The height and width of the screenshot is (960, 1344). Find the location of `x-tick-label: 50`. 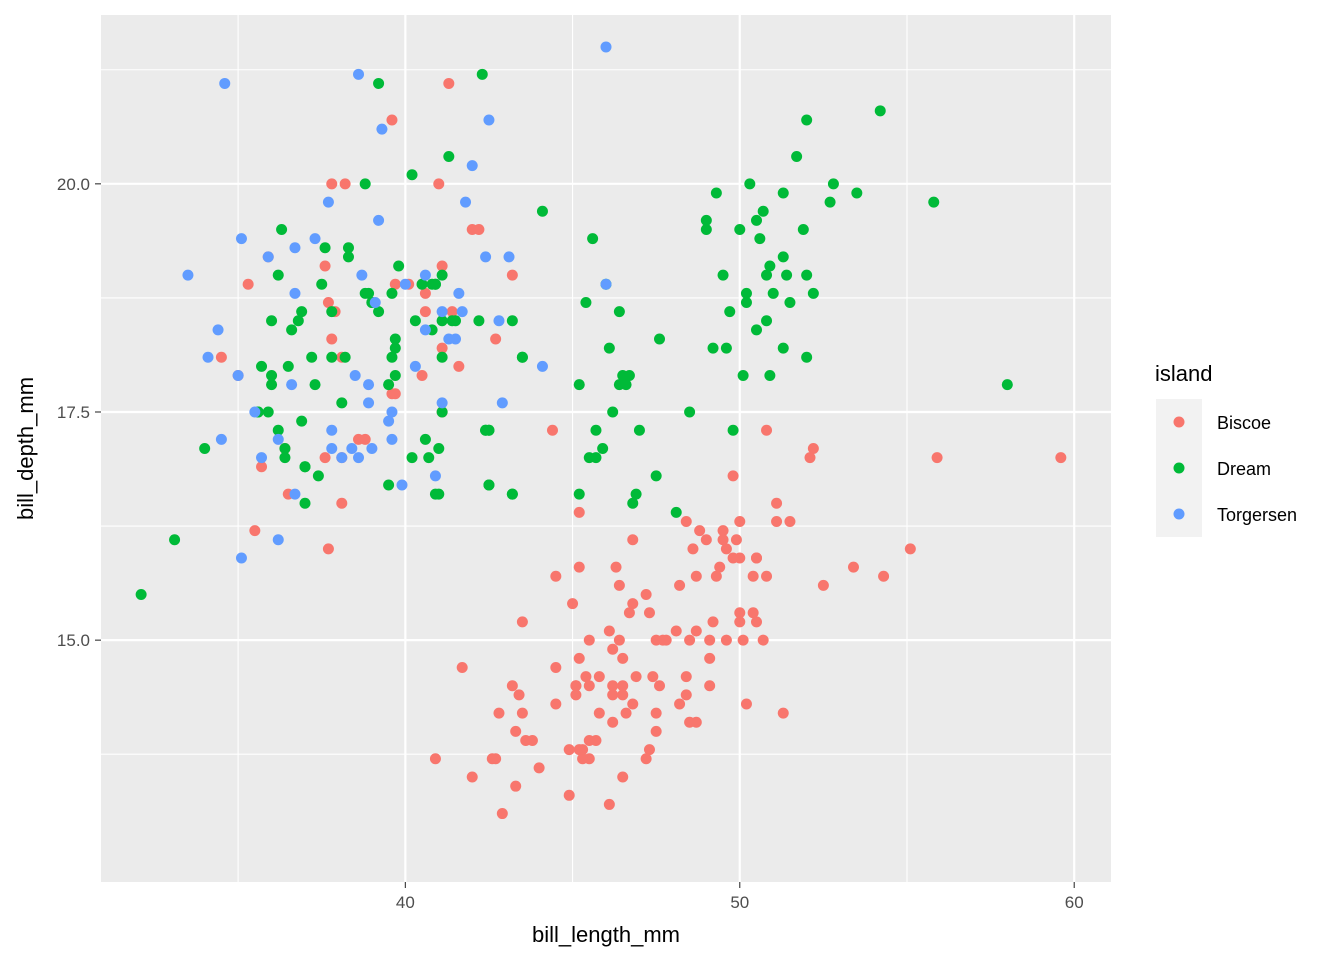

x-tick-label: 50 is located at coordinates (739, 902).